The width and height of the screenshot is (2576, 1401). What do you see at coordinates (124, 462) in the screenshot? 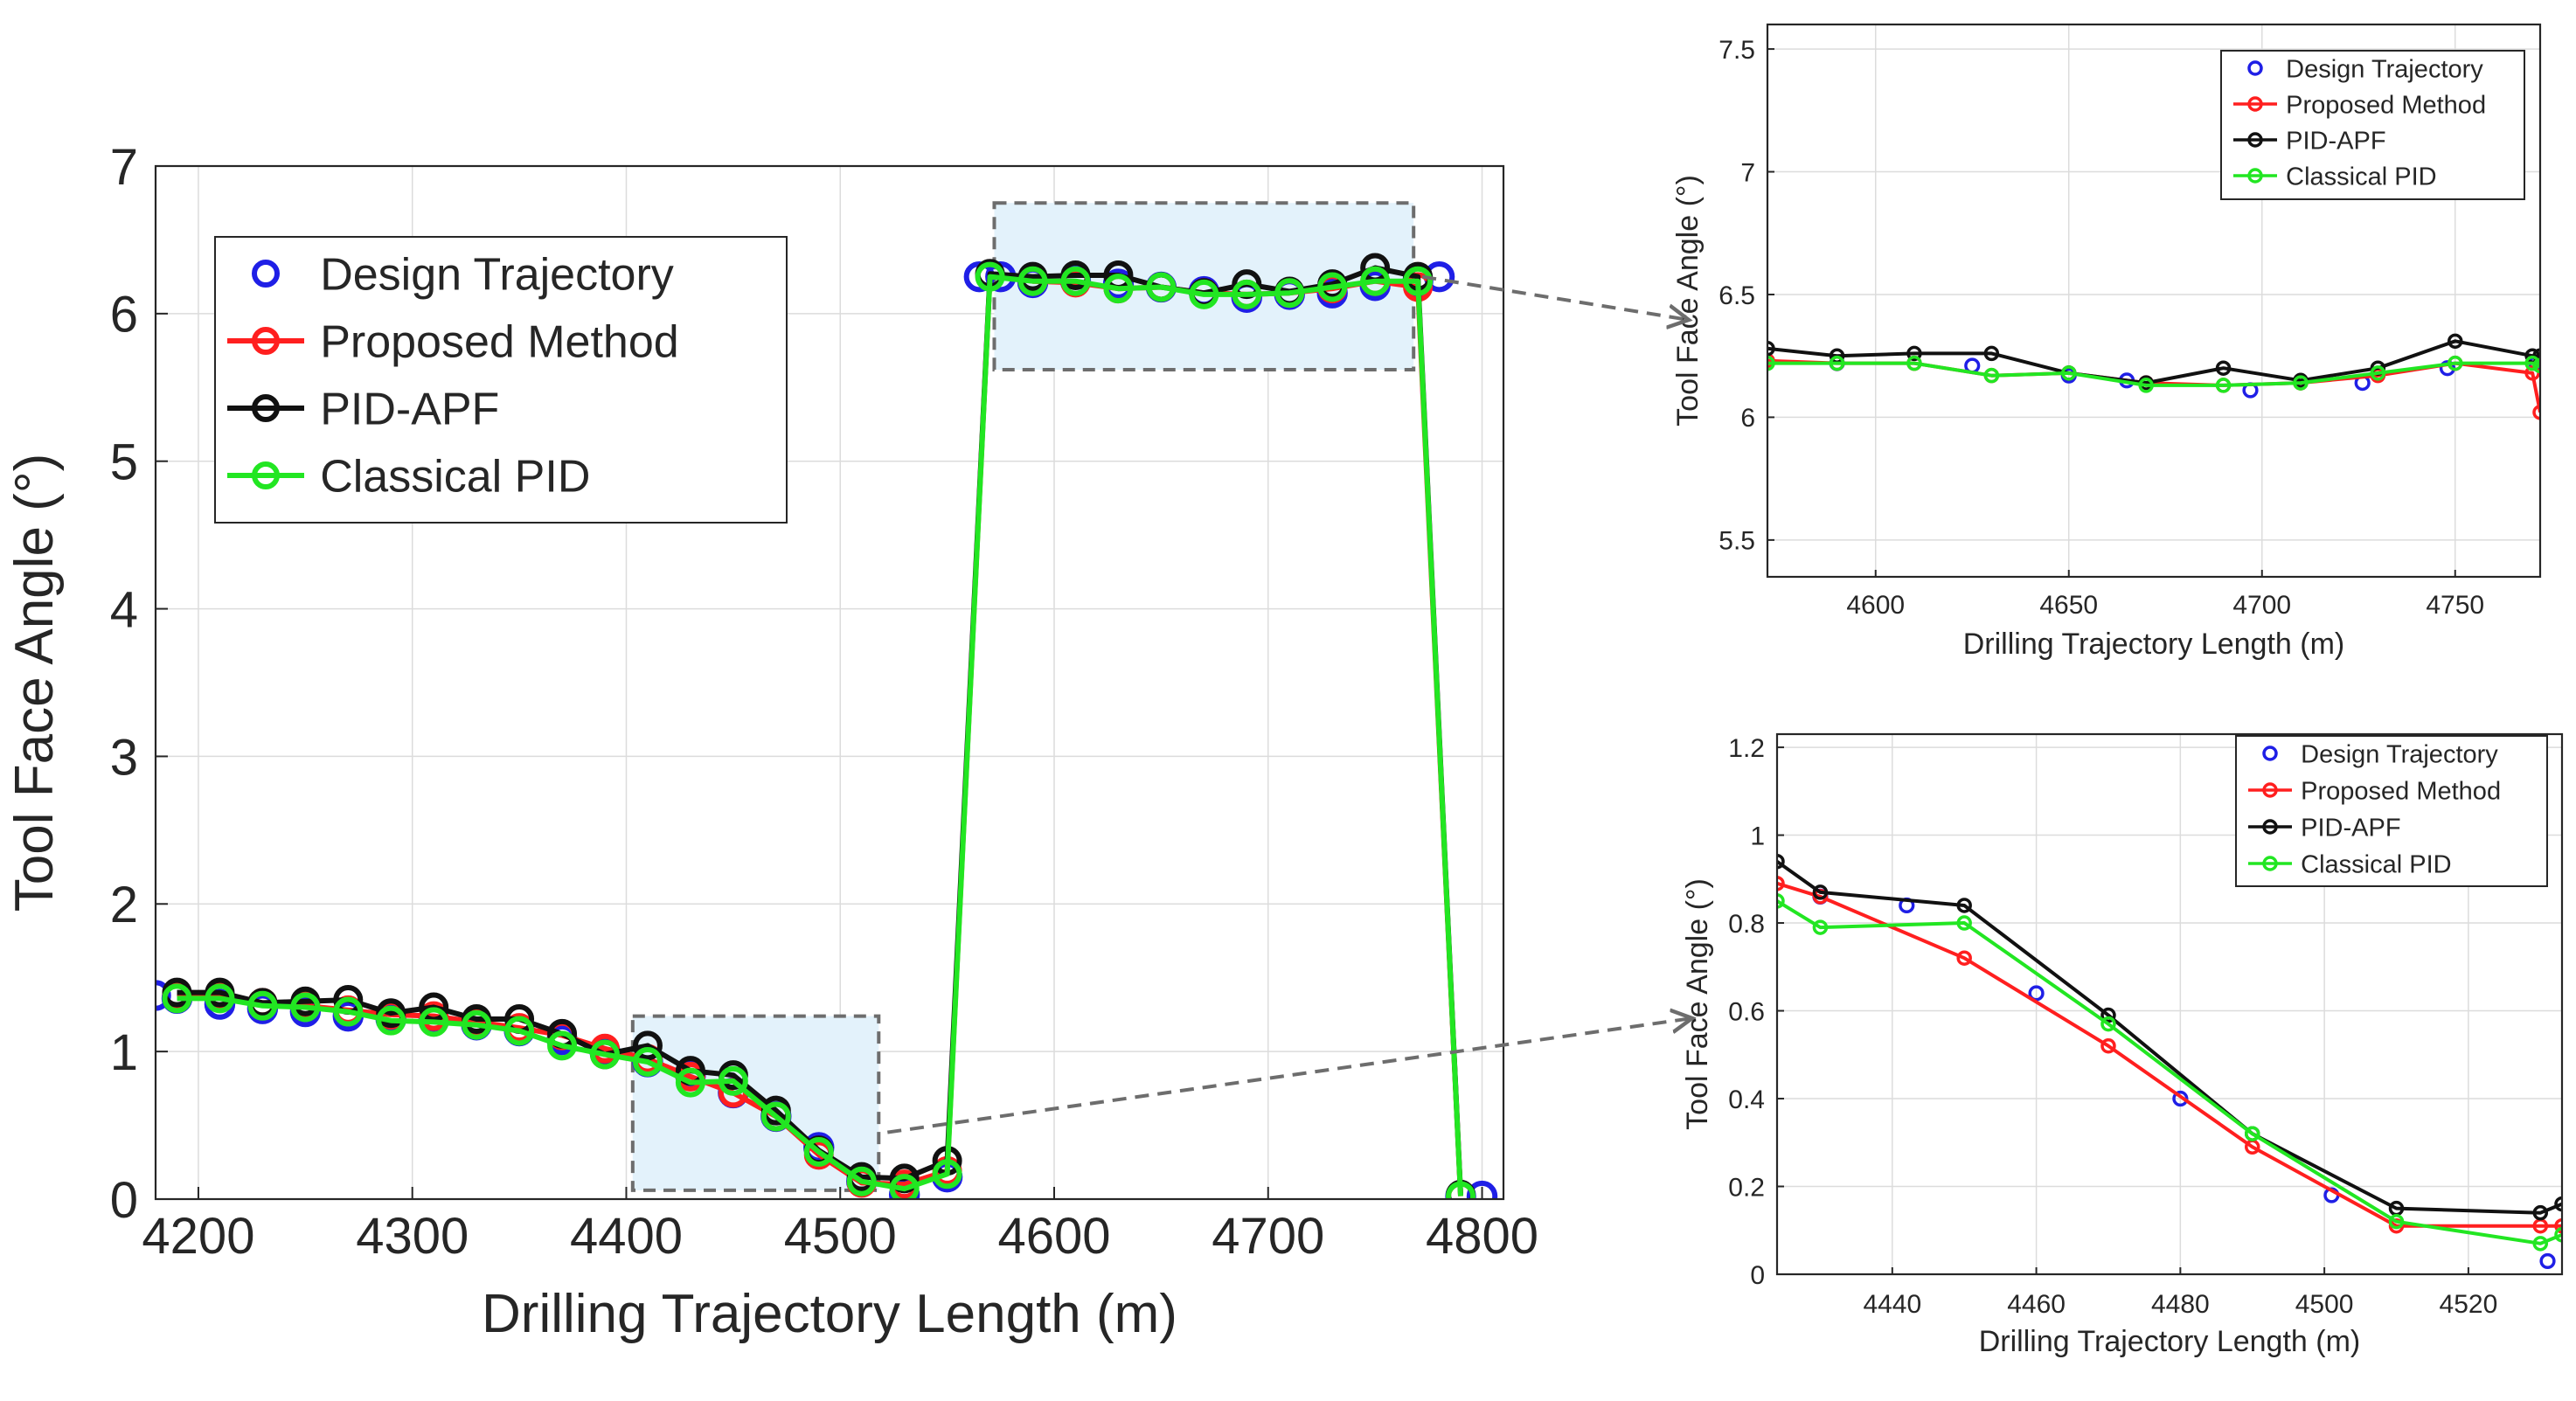
I see `y-tick-label: 5` at bounding box center [124, 462].